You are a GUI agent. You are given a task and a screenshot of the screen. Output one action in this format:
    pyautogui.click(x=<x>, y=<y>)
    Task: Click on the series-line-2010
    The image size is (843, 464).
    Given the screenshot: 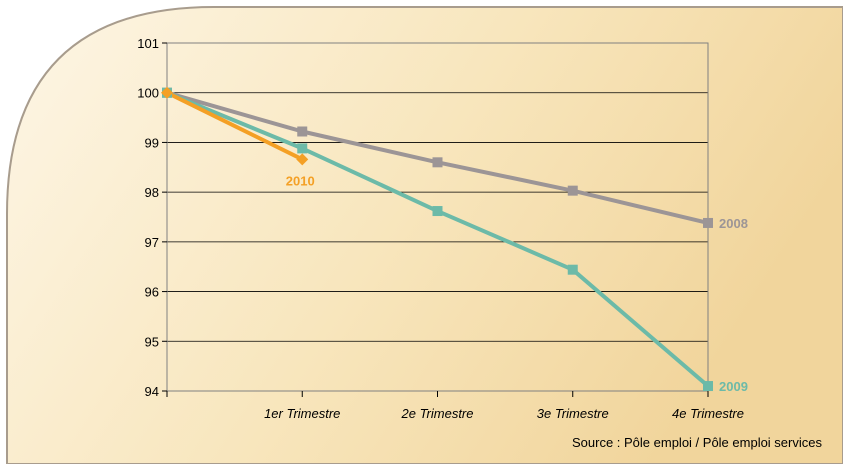 What is the action you would take?
    pyautogui.click(x=235, y=126)
    